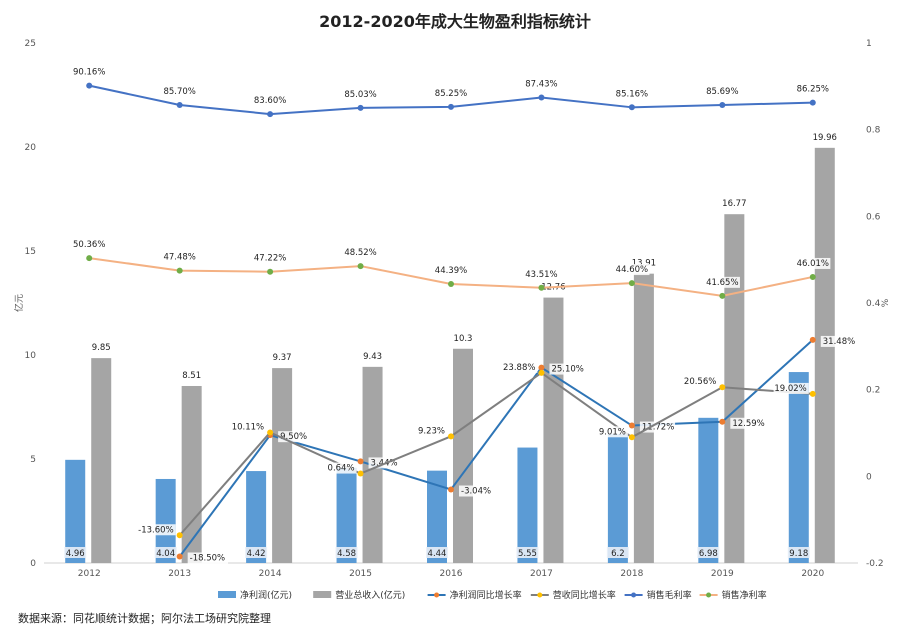 The image size is (910, 632). I want to click on line-data-label: -13.60%, so click(155, 530).